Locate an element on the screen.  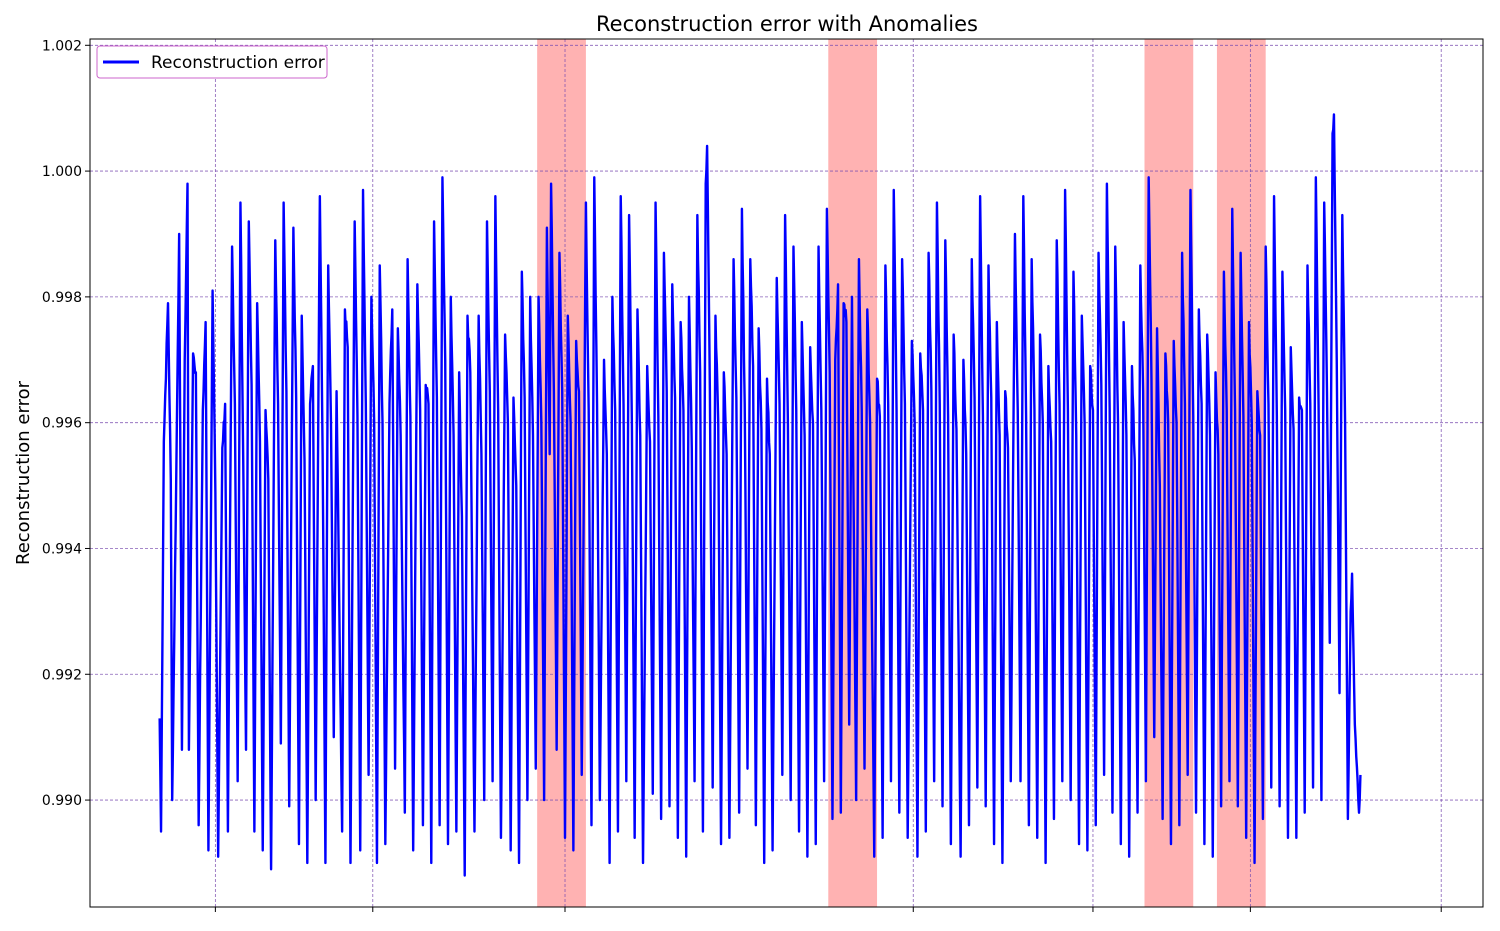
y-tick-label: 0.992 is located at coordinates (62, 675).